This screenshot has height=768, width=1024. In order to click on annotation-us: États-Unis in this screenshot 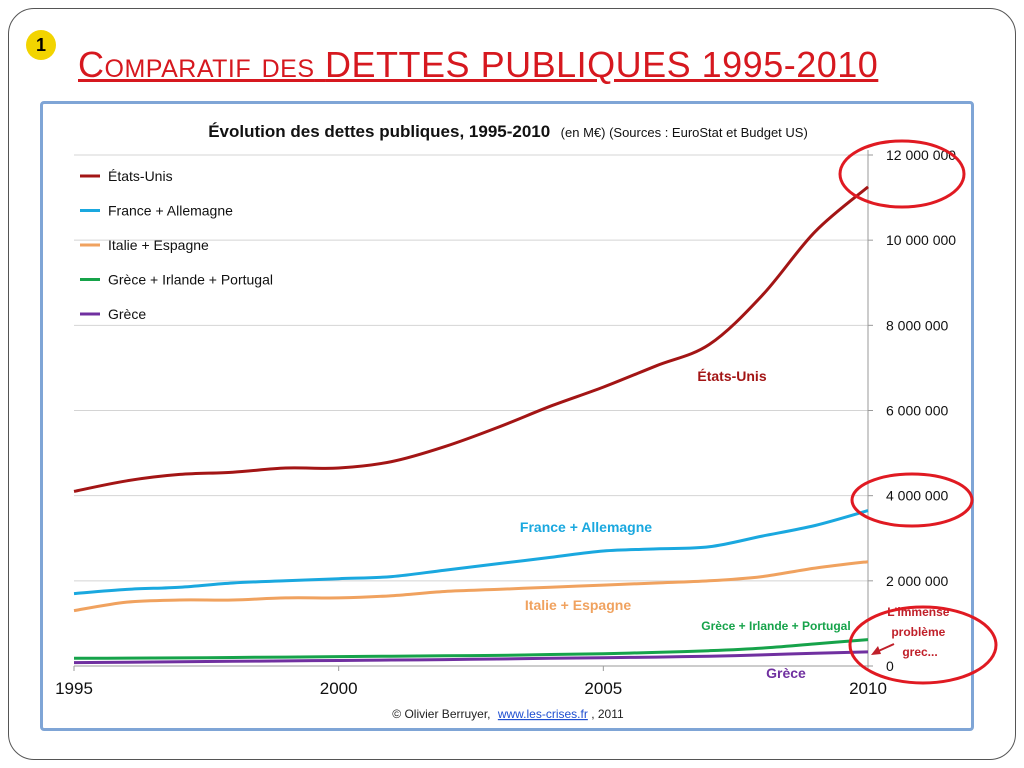, I will do `click(731, 376)`.